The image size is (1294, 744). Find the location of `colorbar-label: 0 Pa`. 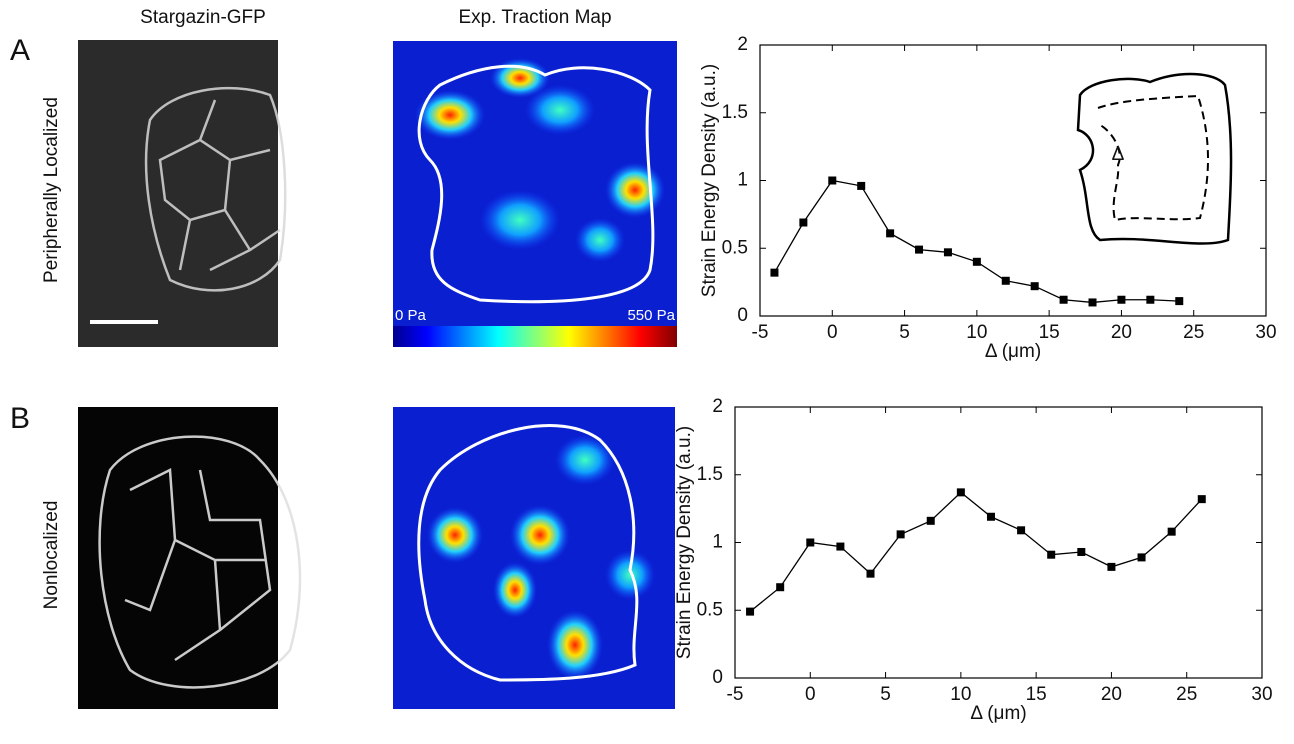

colorbar-label: 0 Pa is located at coordinates (411, 315).